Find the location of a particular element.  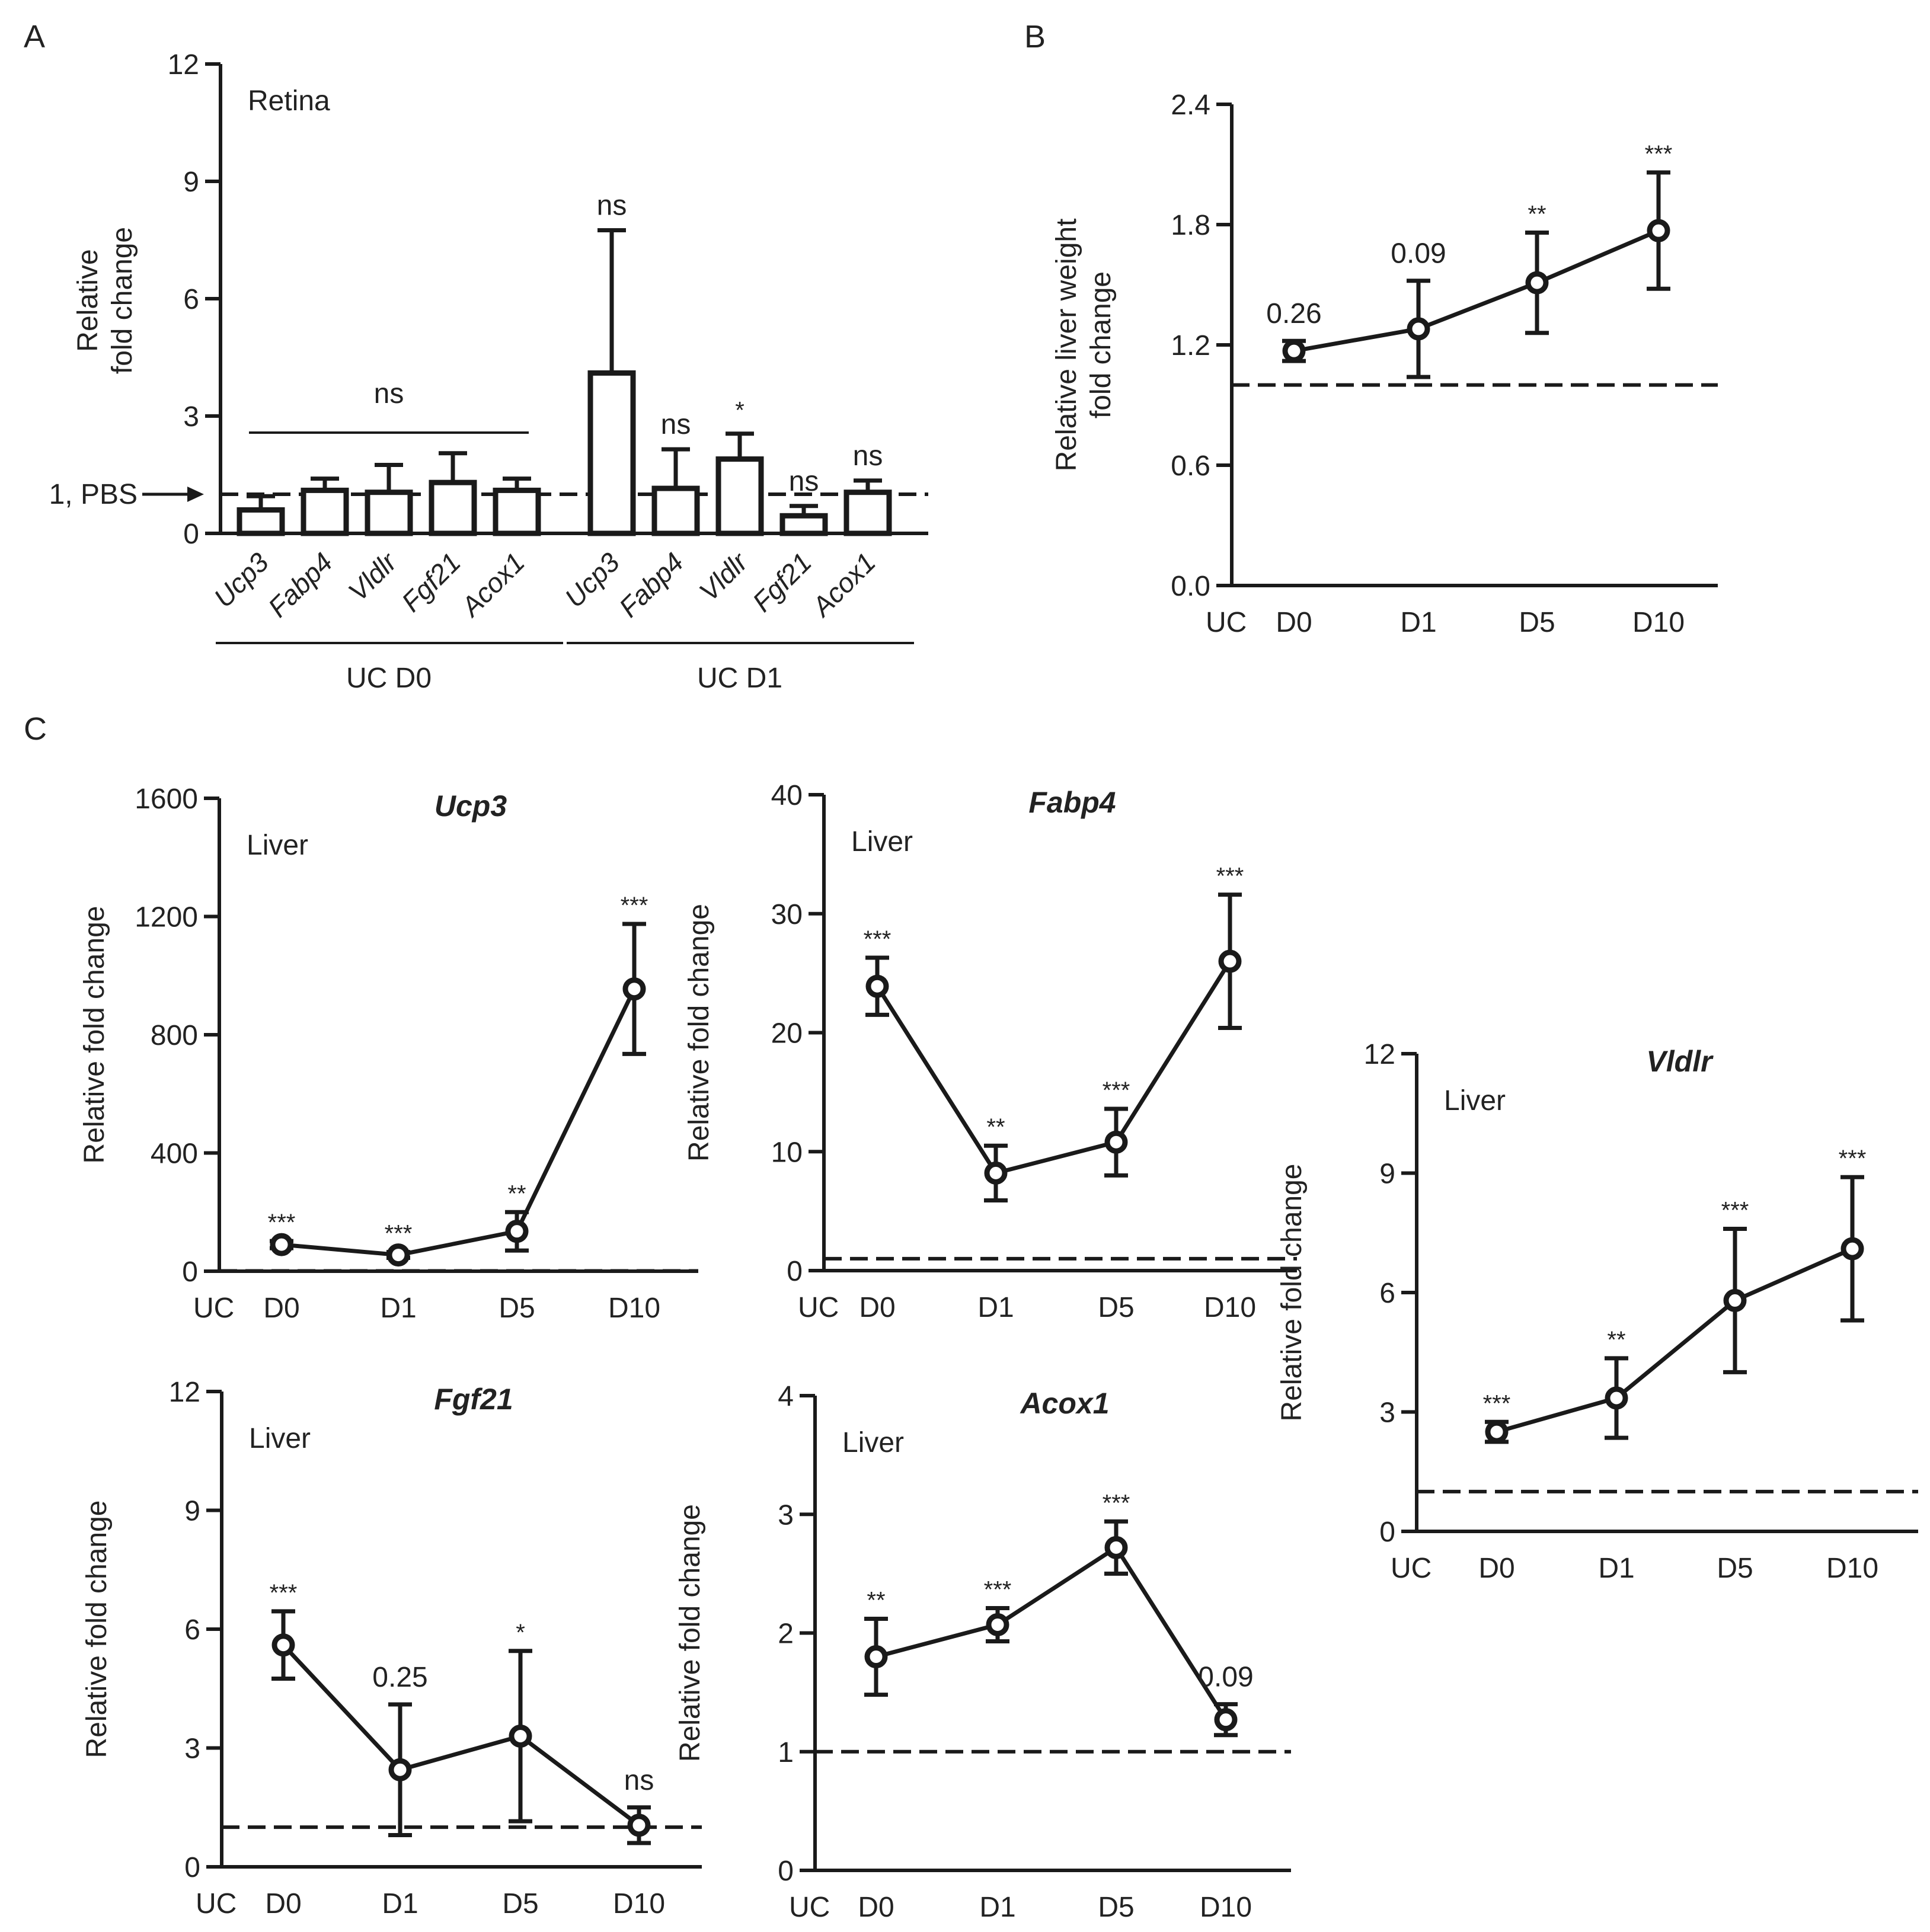

chart-title: Fgf21 is located at coordinates (473, 1400).